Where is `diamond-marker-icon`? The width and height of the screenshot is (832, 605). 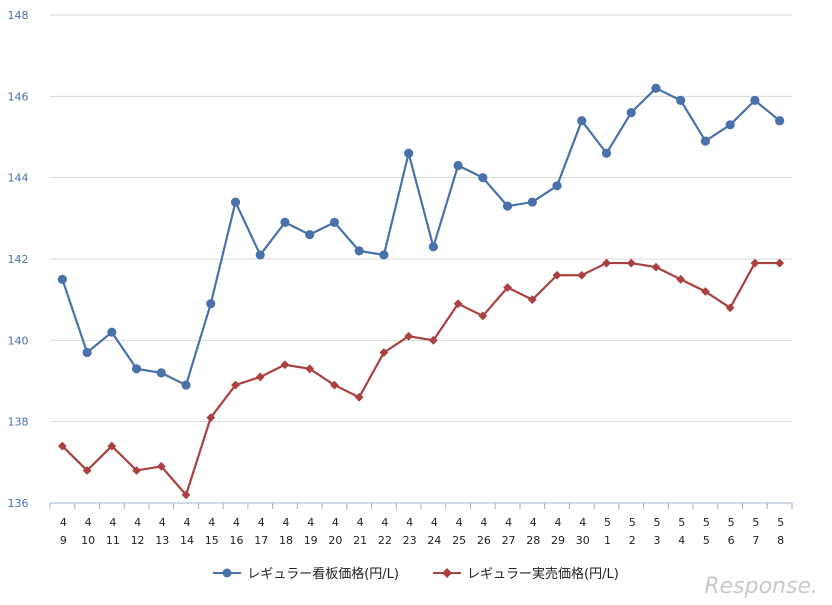 diamond-marker-icon is located at coordinates (447, 572).